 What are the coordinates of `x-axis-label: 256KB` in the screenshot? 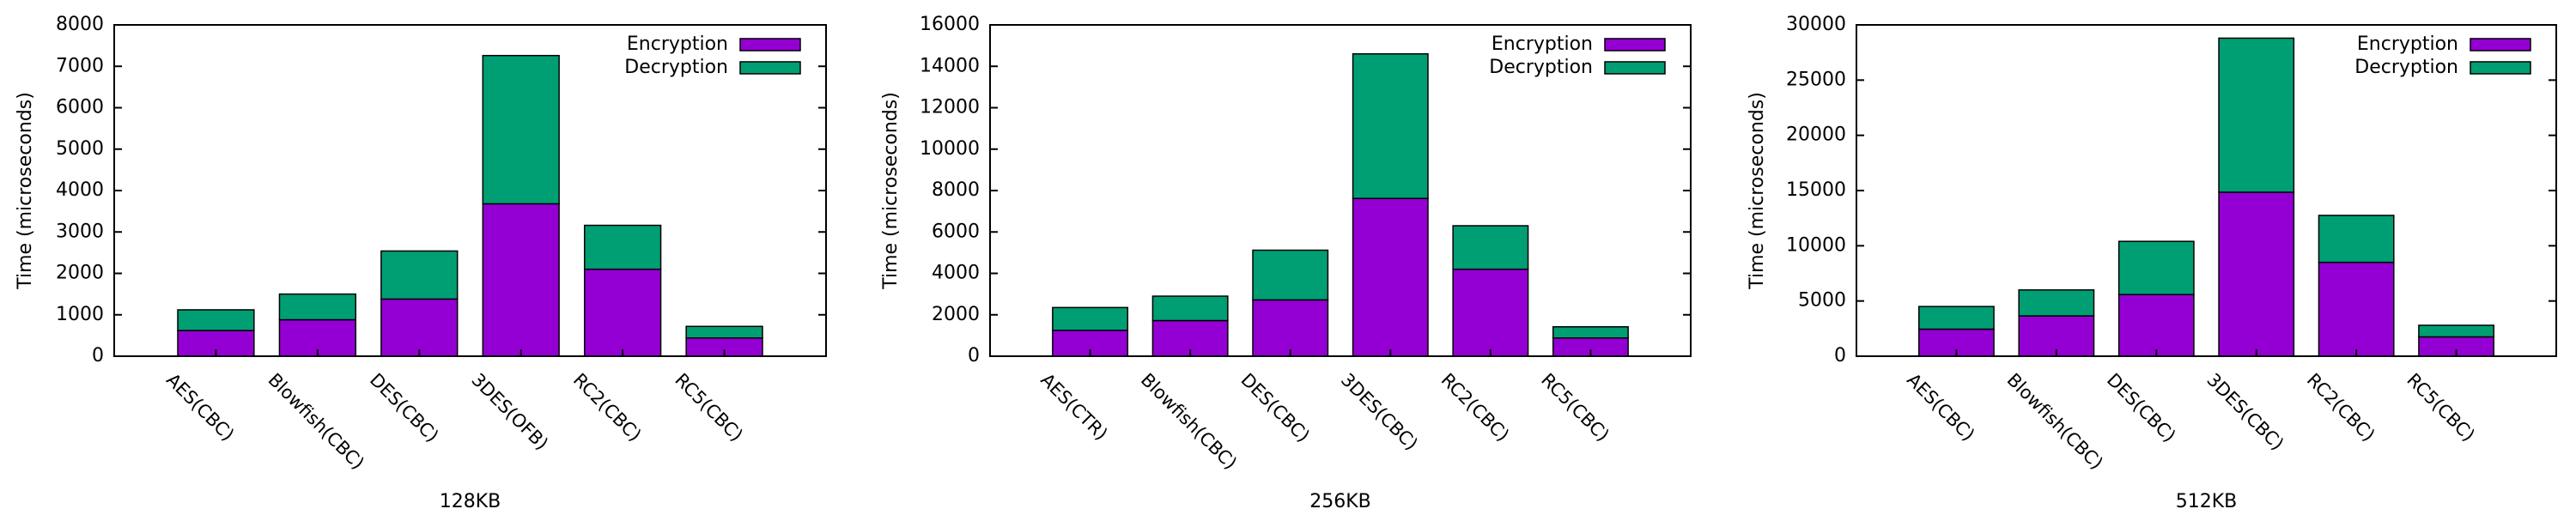 It's located at (1340, 501).